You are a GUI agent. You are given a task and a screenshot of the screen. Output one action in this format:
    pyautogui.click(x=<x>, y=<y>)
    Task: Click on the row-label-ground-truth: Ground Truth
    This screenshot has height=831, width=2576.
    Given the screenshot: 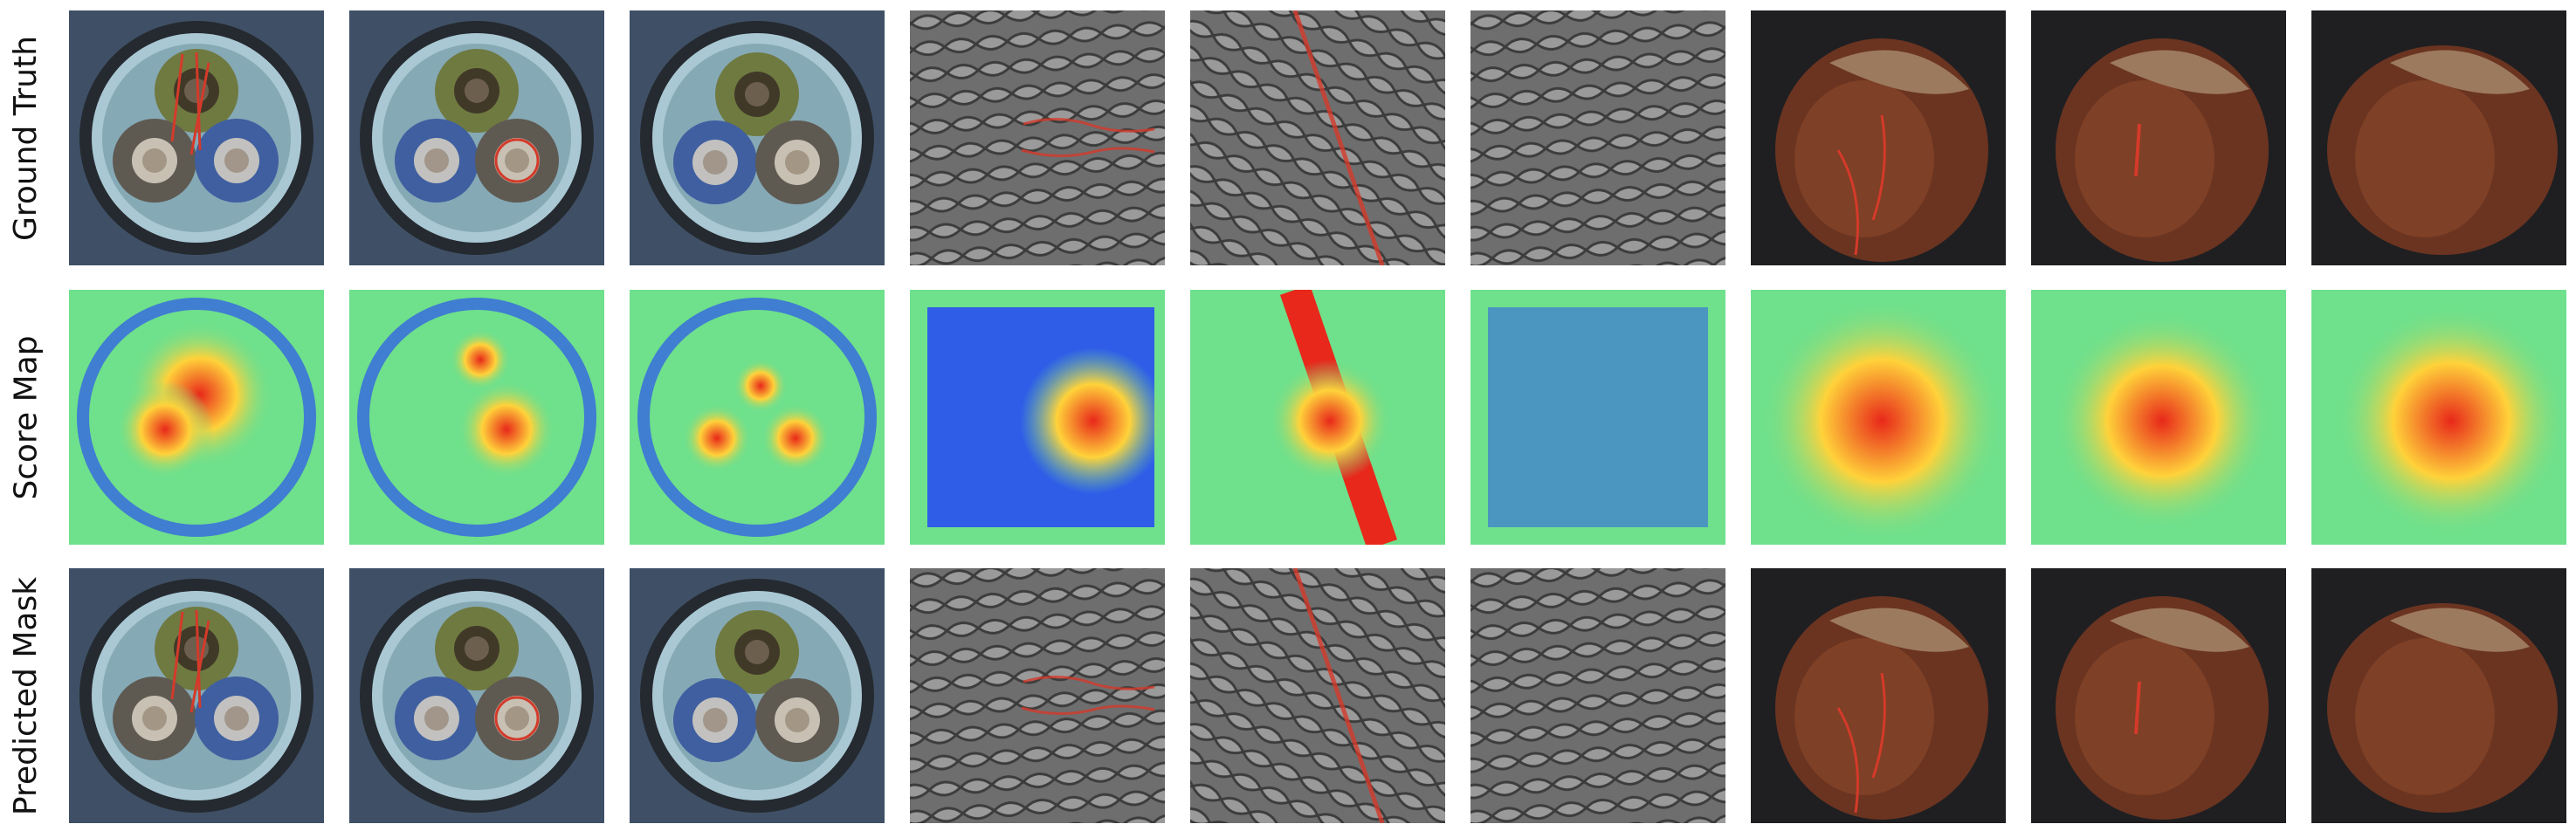 What is the action you would take?
    pyautogui.click(x=26, y=137)
    